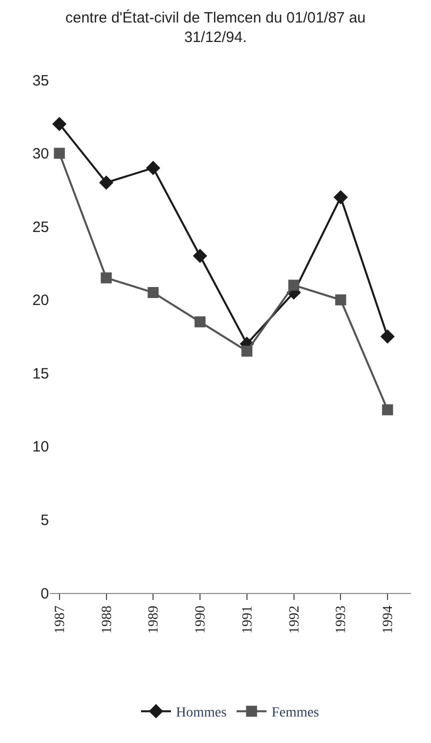  What do you see at coordinates (60, 620) in the screenshot?
I see `x-tick-label: 1987` at bounding box center [60, 620].